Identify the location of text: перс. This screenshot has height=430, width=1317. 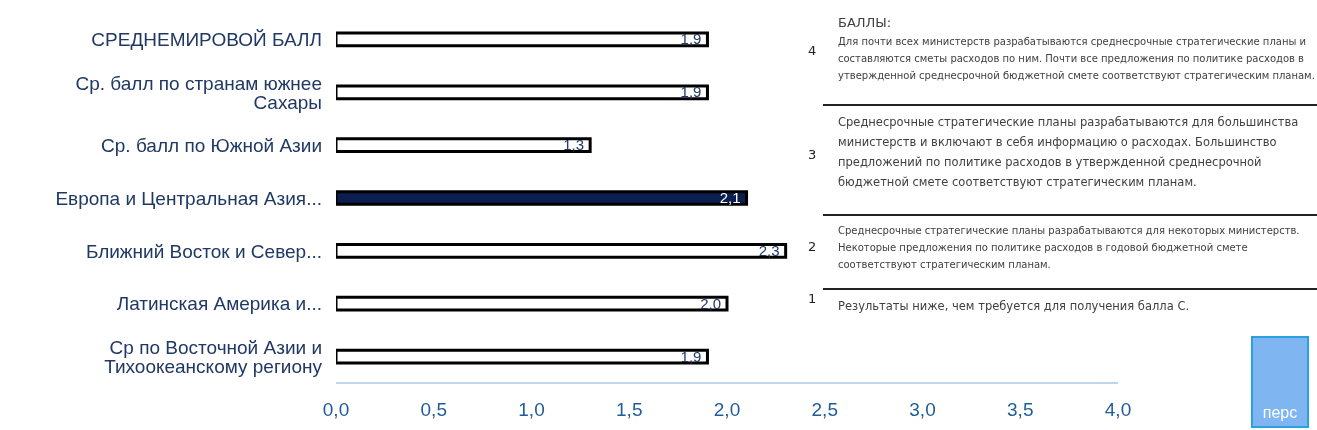
(1280, 382).